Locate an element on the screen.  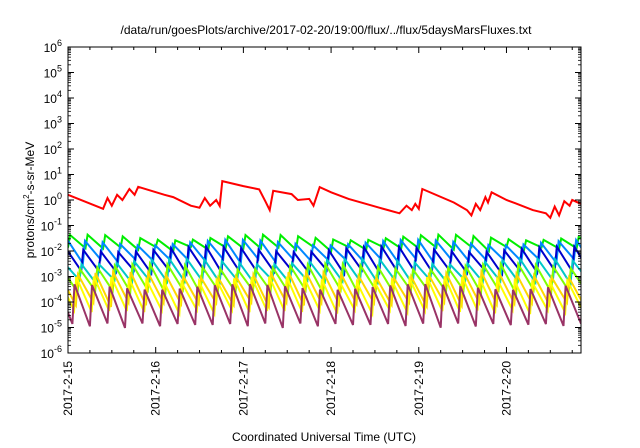
y-tick-label: 10⁴ is located at coordinates (53, 97).